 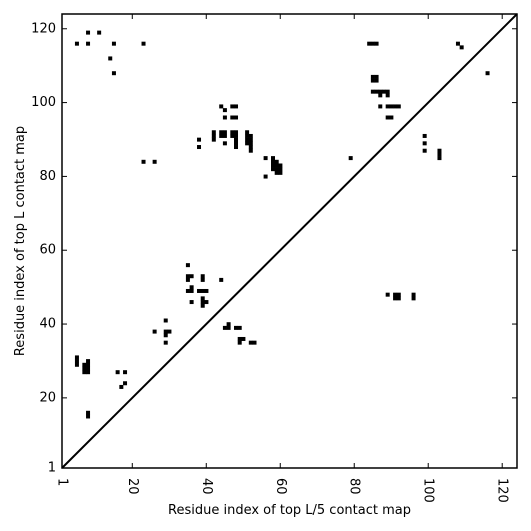 I want to click on x-tick-label: 100, so click(x=428, y=490).